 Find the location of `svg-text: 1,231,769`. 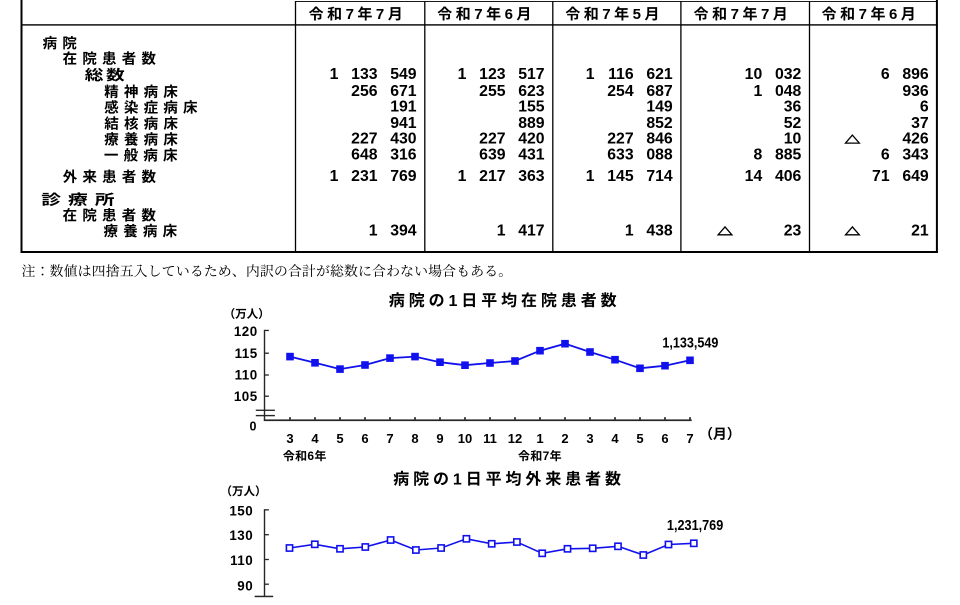

svg-text: 1,231,769 is located at coordinates (695, 526).